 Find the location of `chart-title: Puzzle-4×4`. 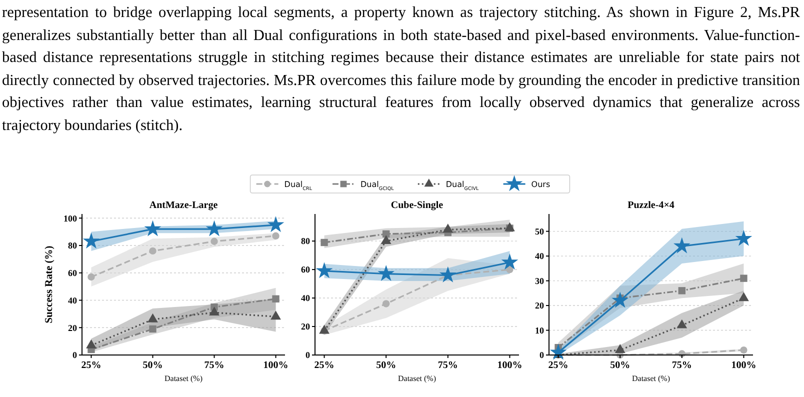

chart-title: Puzzle-4×4 is located at coordinates (651, 205).